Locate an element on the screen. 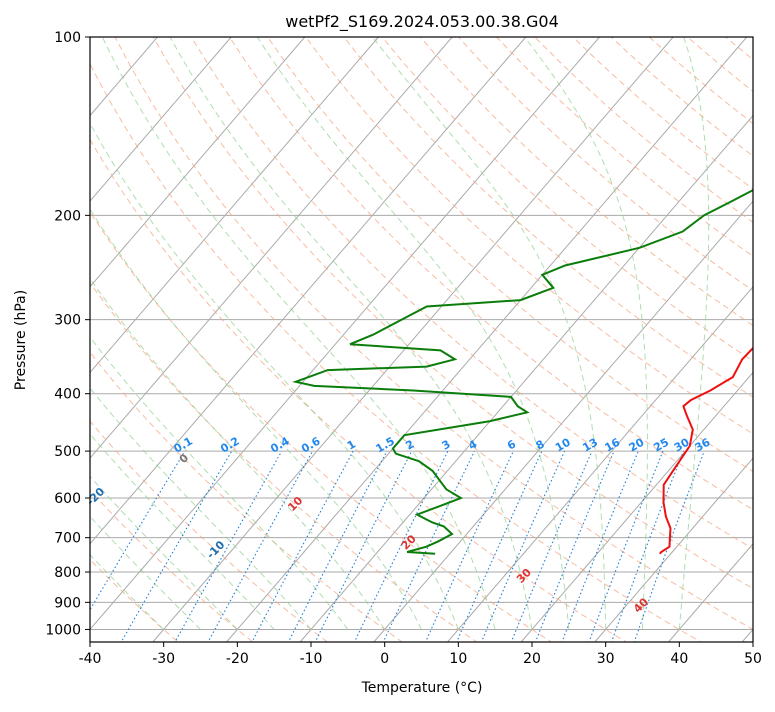  x-tick-label: 30 is located at coordinates (606, 659).